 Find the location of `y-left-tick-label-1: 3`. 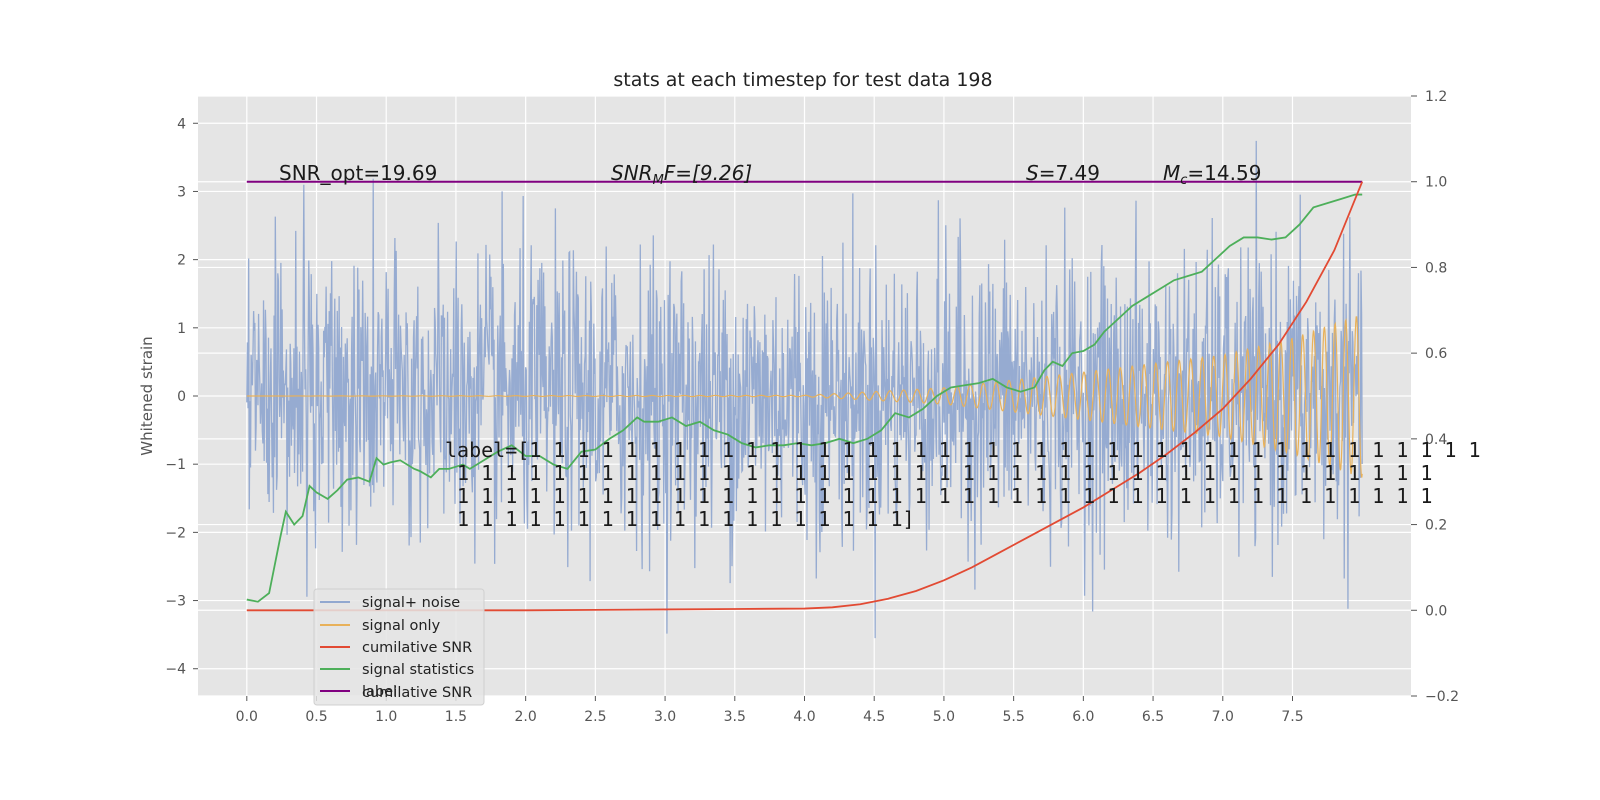

y-left-tick-label-1: 3 is located at coordinates (181, 192).